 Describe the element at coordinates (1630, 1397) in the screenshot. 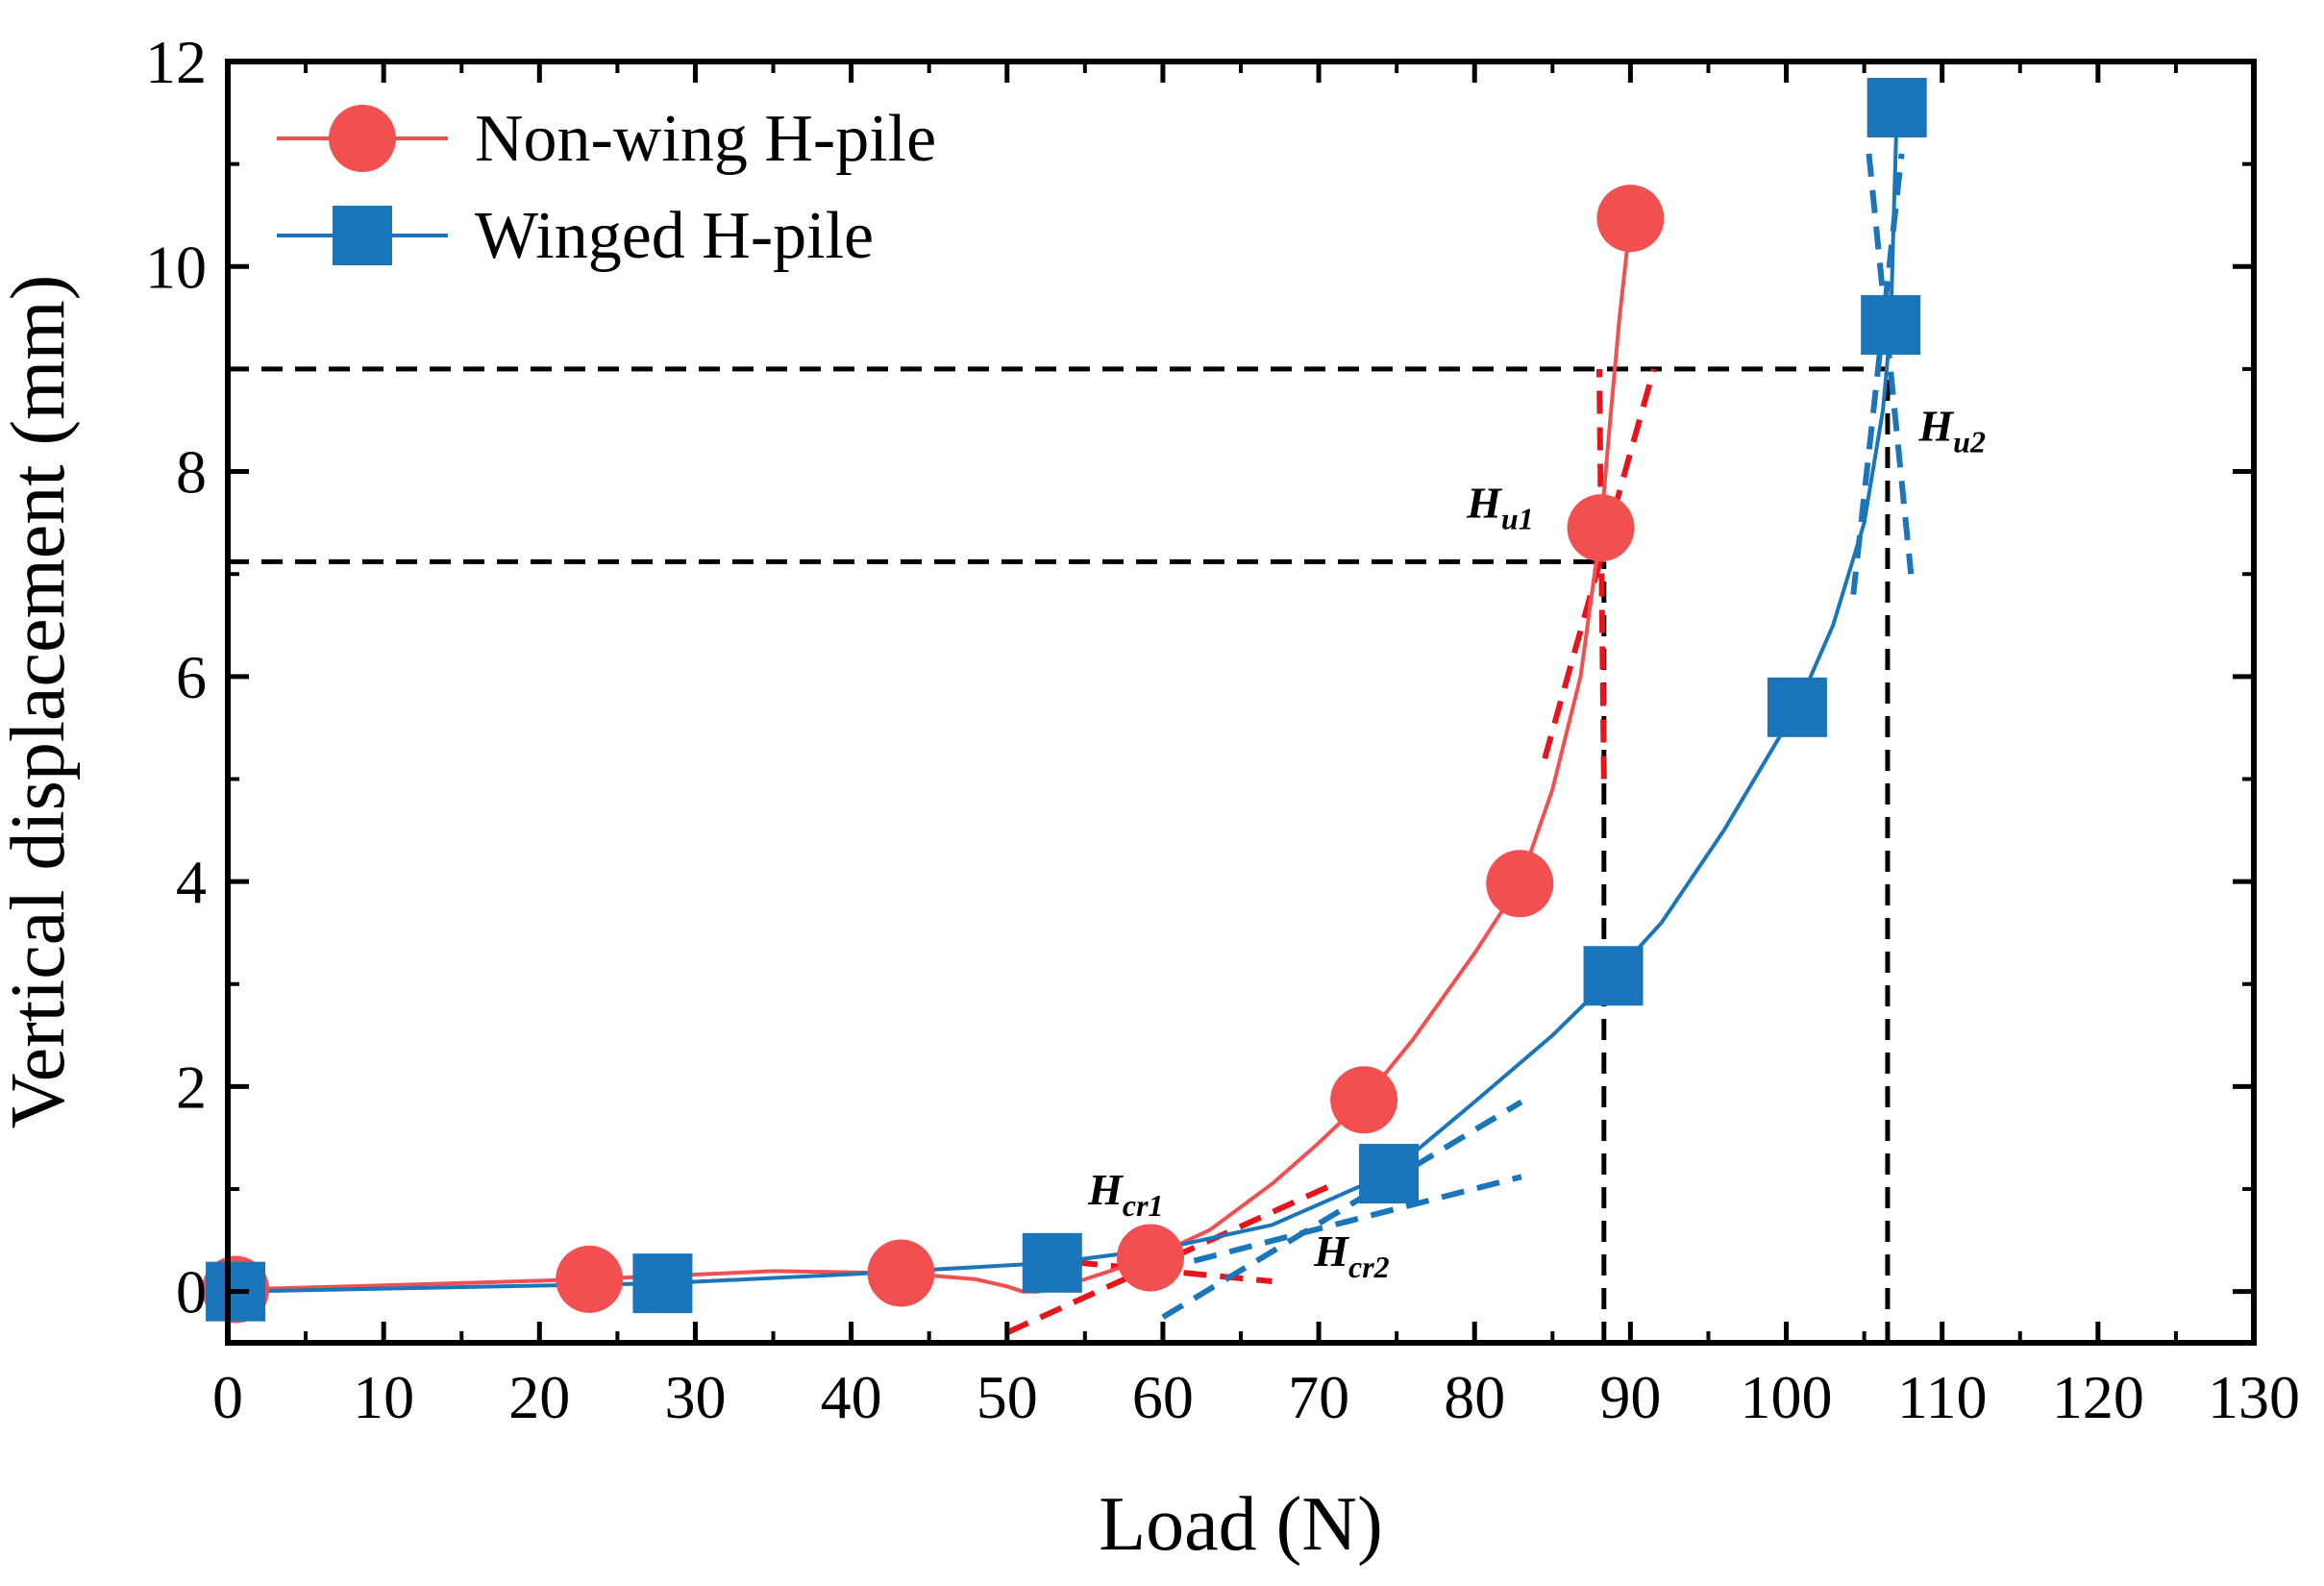

I see `x-tick-label-9: 90` at that location.